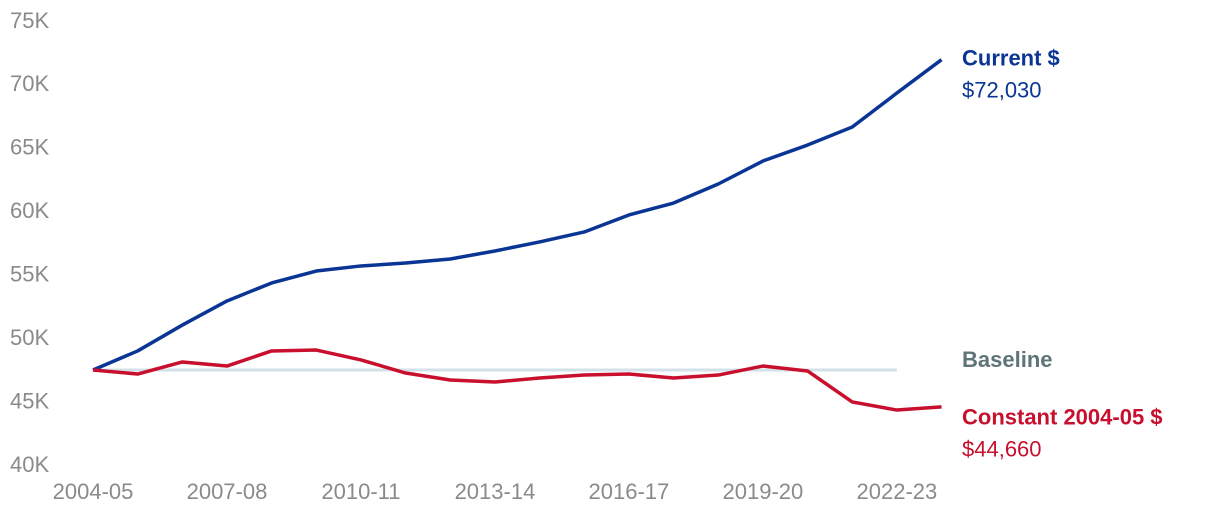 The width and height of the screenshot is (1220, 516). Describe the element at coordinates (1002, 89) in the screenshot. I see `end-value-label: $72,030` at that location.